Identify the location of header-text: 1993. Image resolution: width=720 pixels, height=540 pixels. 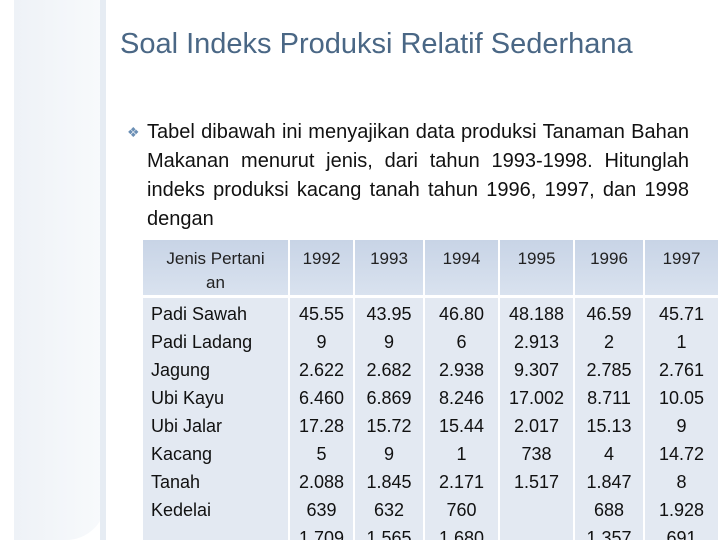
(389, 258).